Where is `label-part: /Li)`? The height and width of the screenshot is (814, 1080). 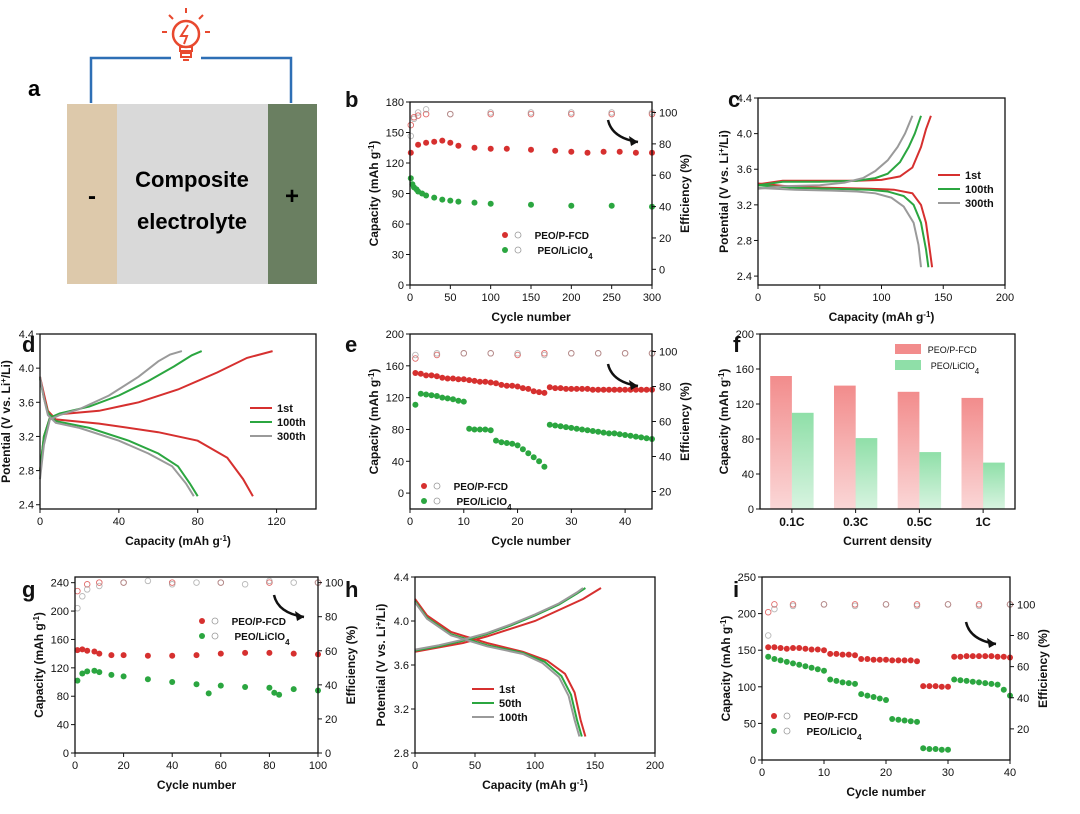 label-part: /Li) is located at coordinates (724, 139).